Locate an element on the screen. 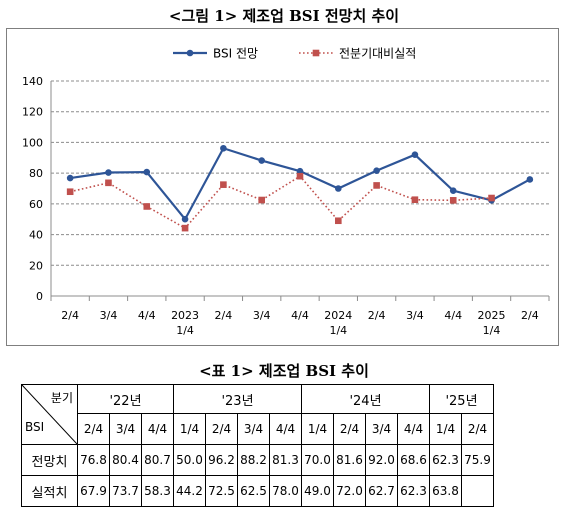  figure-title: <그림 1> 제조업 BSI 전망치 추이 is located at coordinates (284, 16).